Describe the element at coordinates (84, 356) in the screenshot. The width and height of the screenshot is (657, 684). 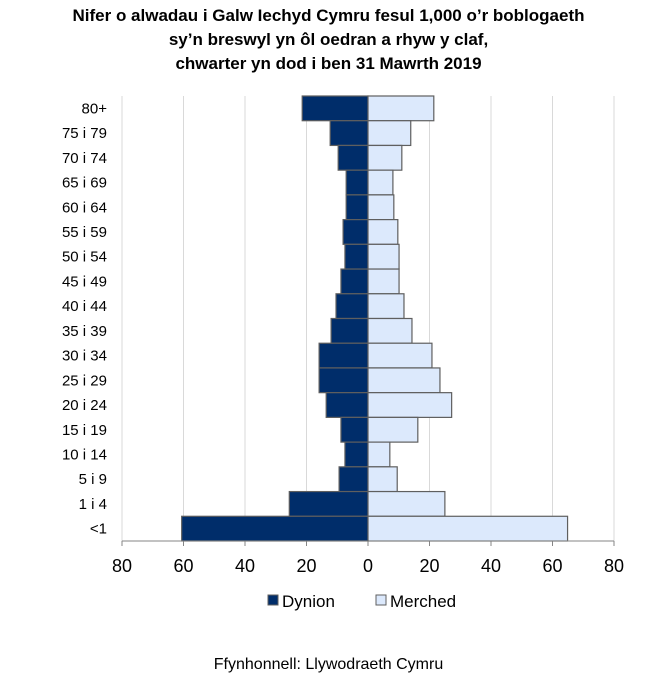
I see `y-tick-label: 30 i 34` at that location.